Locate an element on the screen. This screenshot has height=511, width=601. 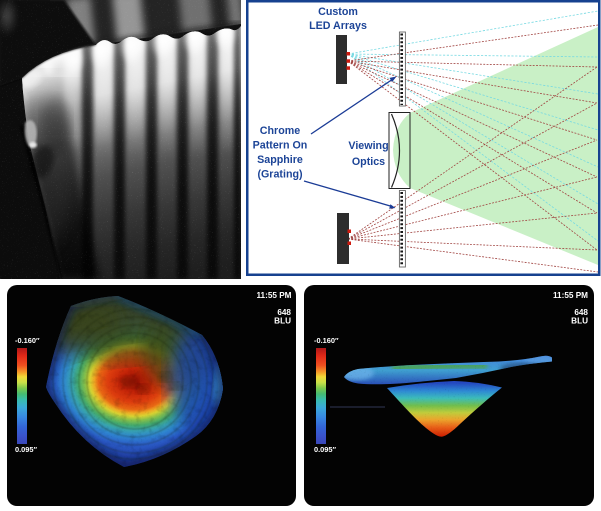
svg-text: Optics is located at coordinates (368, 162).